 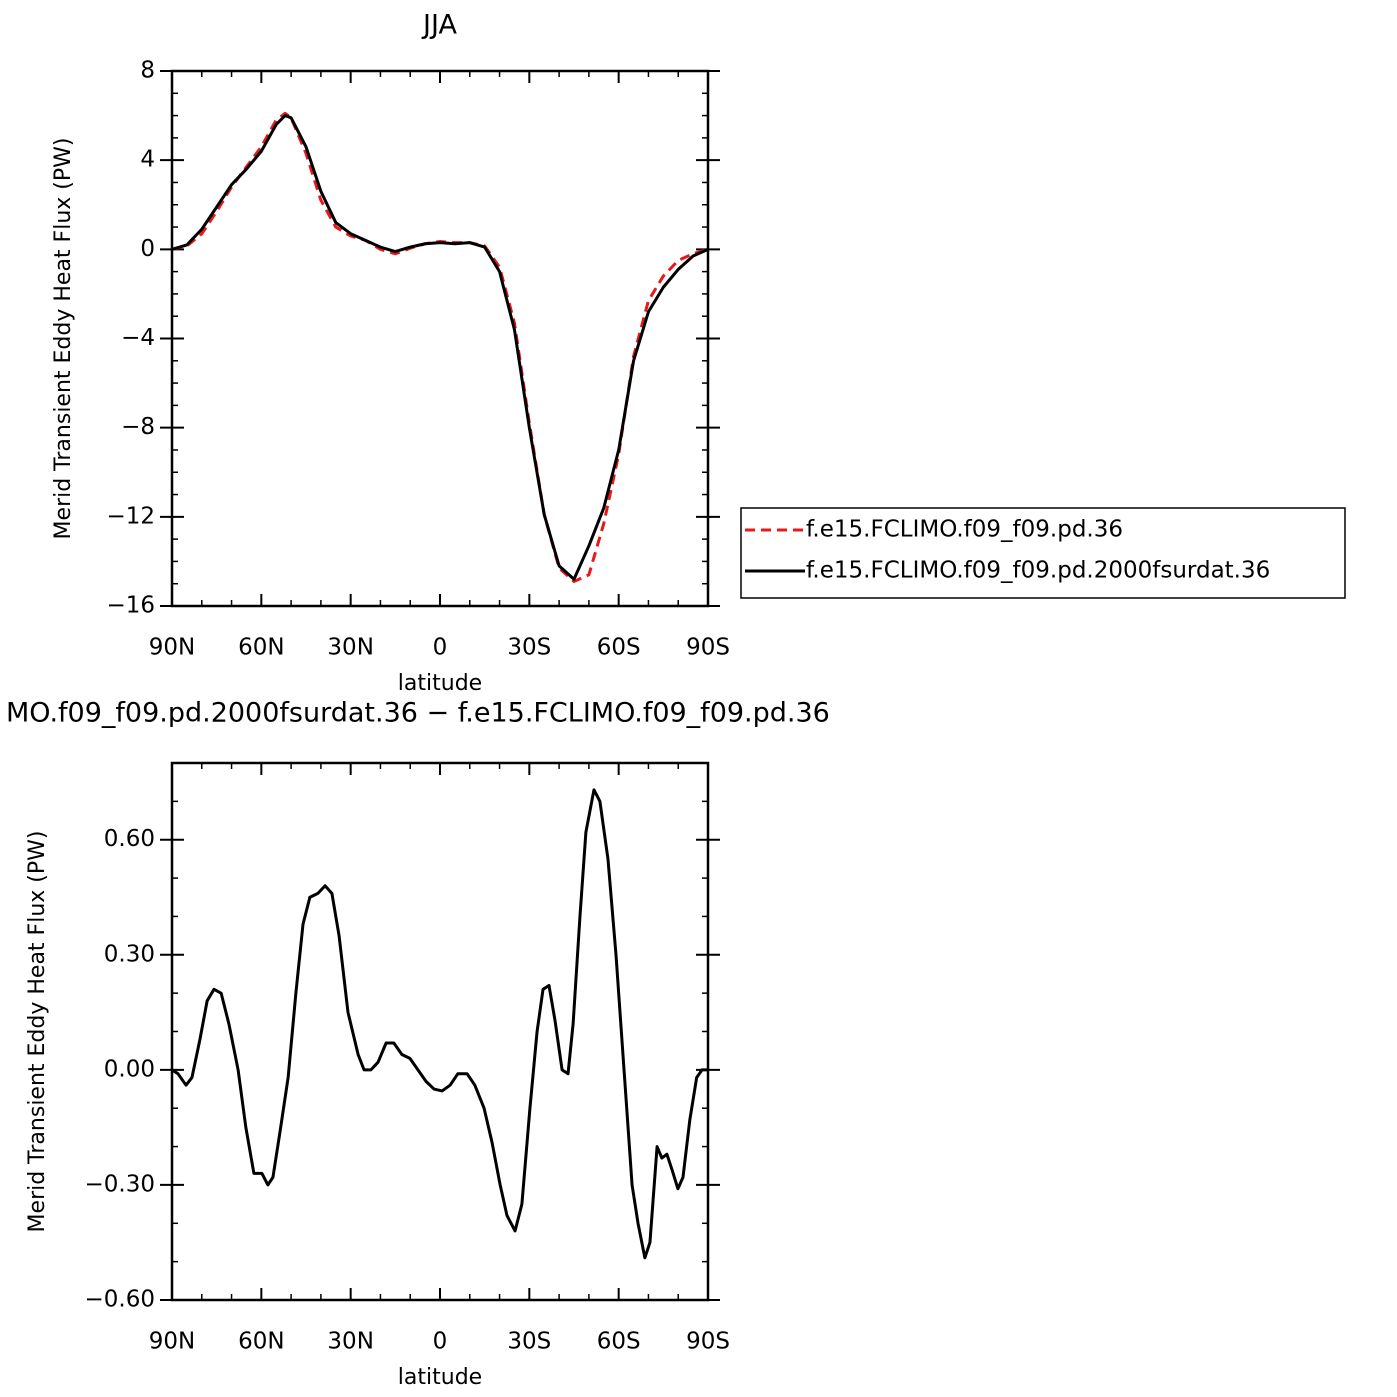 What do you see at coordinates (1038, 571) in the screenshot?
I see `legend-label: f.e15.FCLIMO.f09_f09.pd.2000fsurdat.36` at bounding box center [1038, 571].